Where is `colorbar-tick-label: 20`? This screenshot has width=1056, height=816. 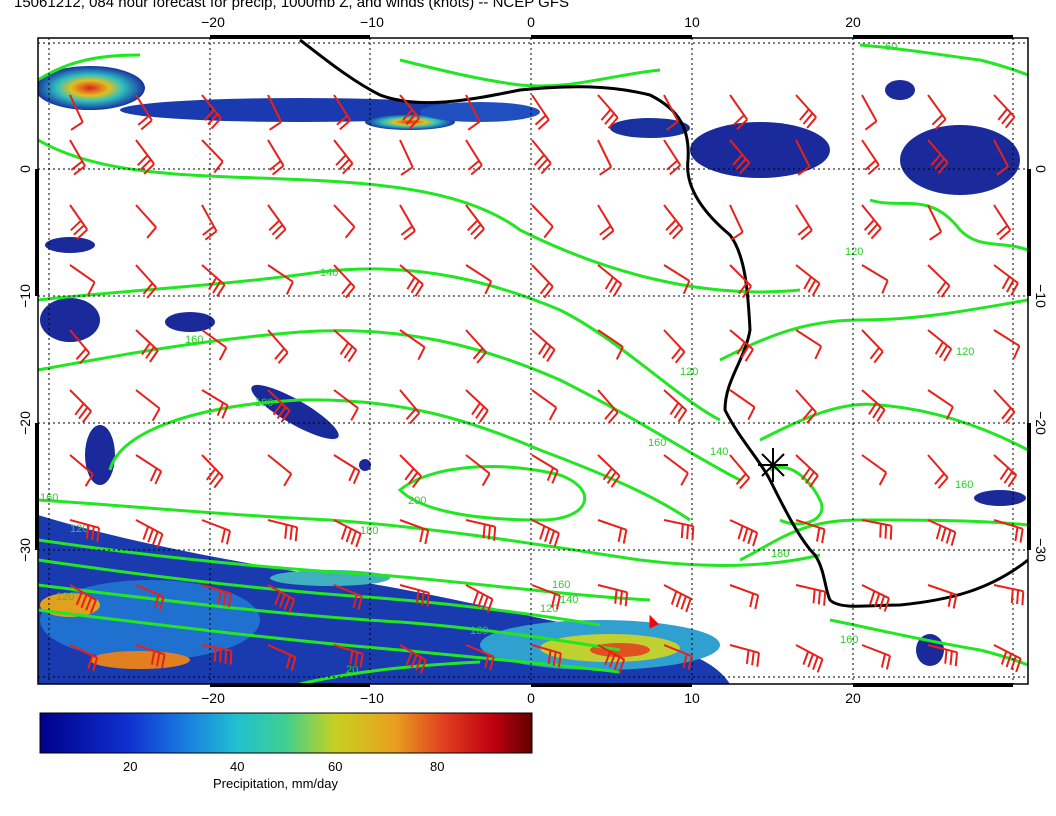 colorbar-tick-label: 20 is located at coordinates (130, 766).